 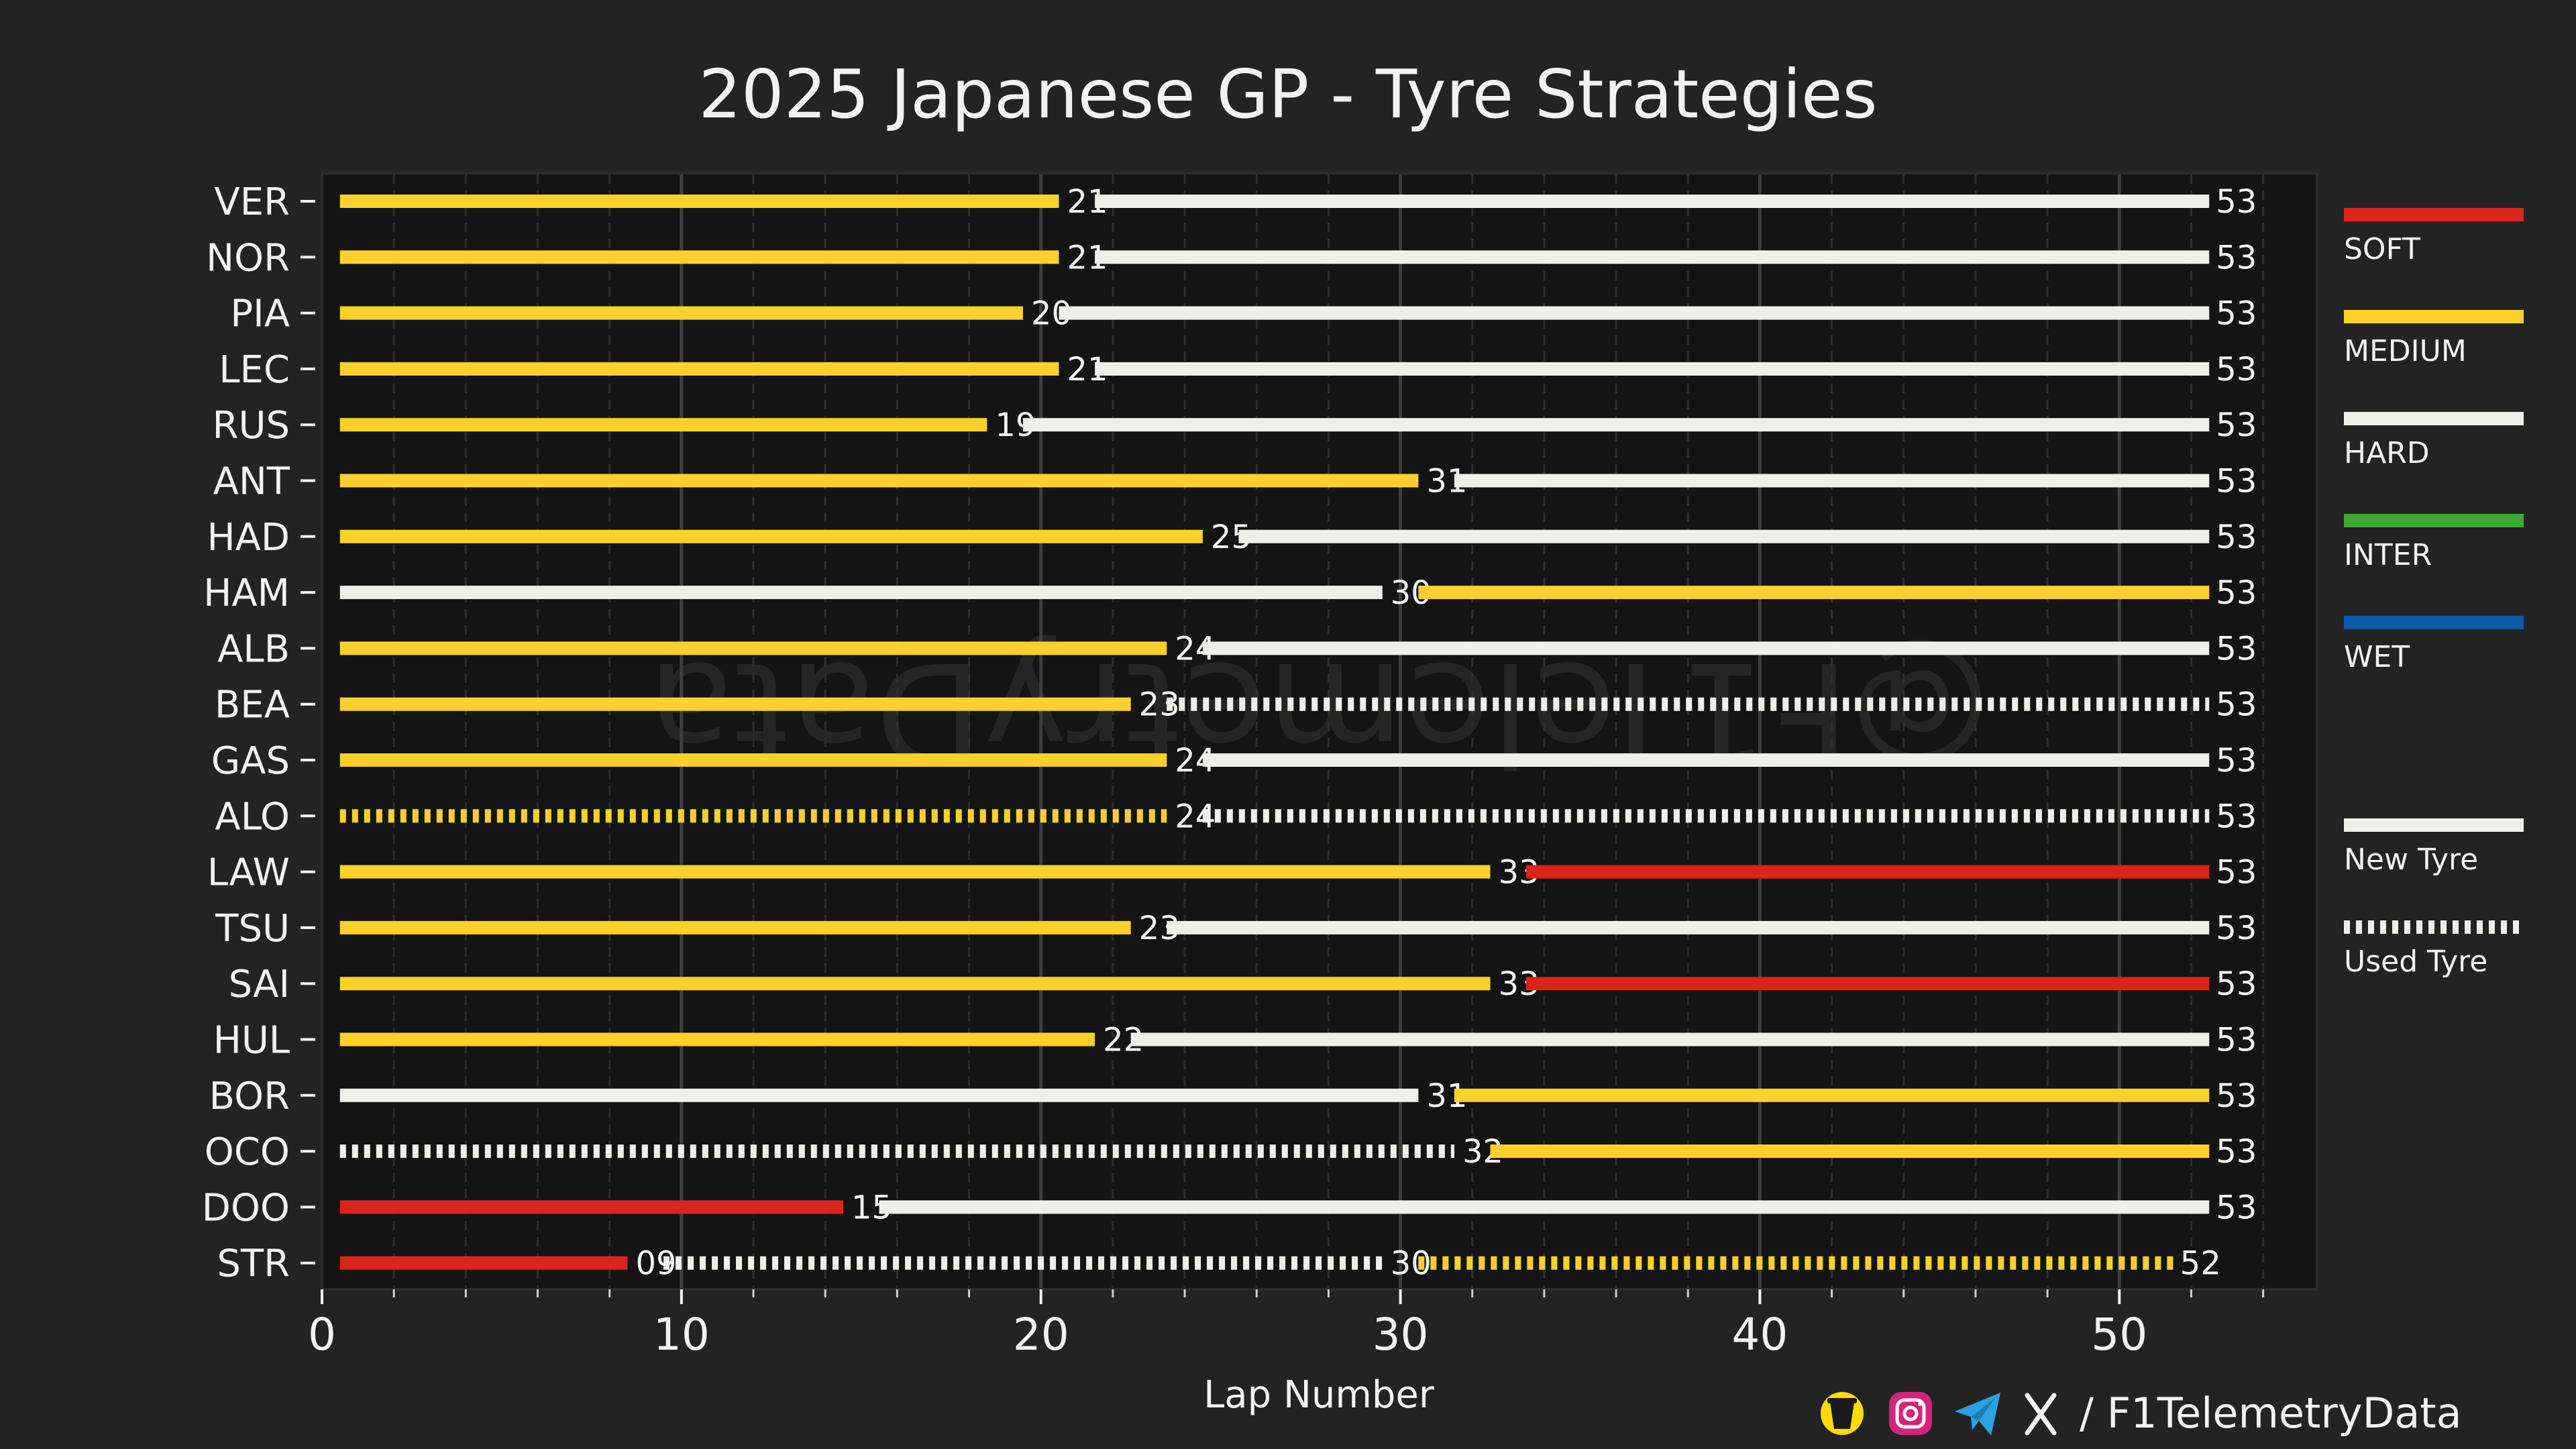 I want to click on chart-title: 2025 Japanese GP - Tyre Strategies, so click(x=1287, y=94).